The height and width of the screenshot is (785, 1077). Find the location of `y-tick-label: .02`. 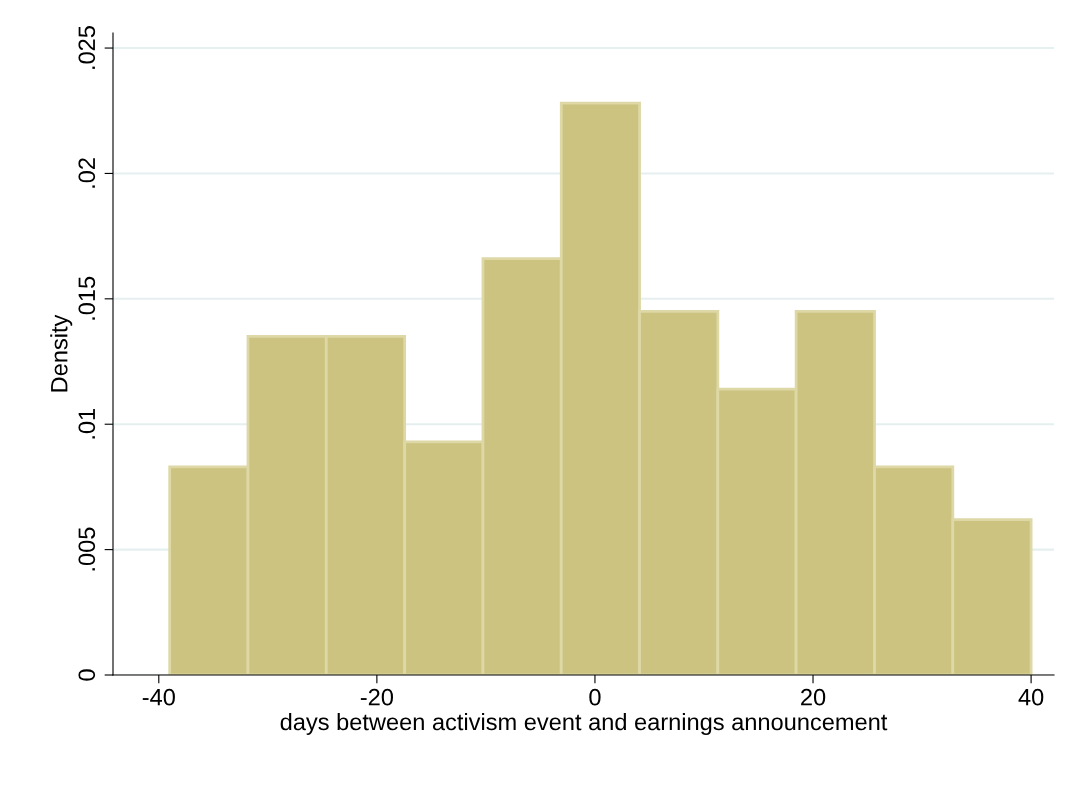

y-tick-label: .02 is located at coordinates (87, 173).